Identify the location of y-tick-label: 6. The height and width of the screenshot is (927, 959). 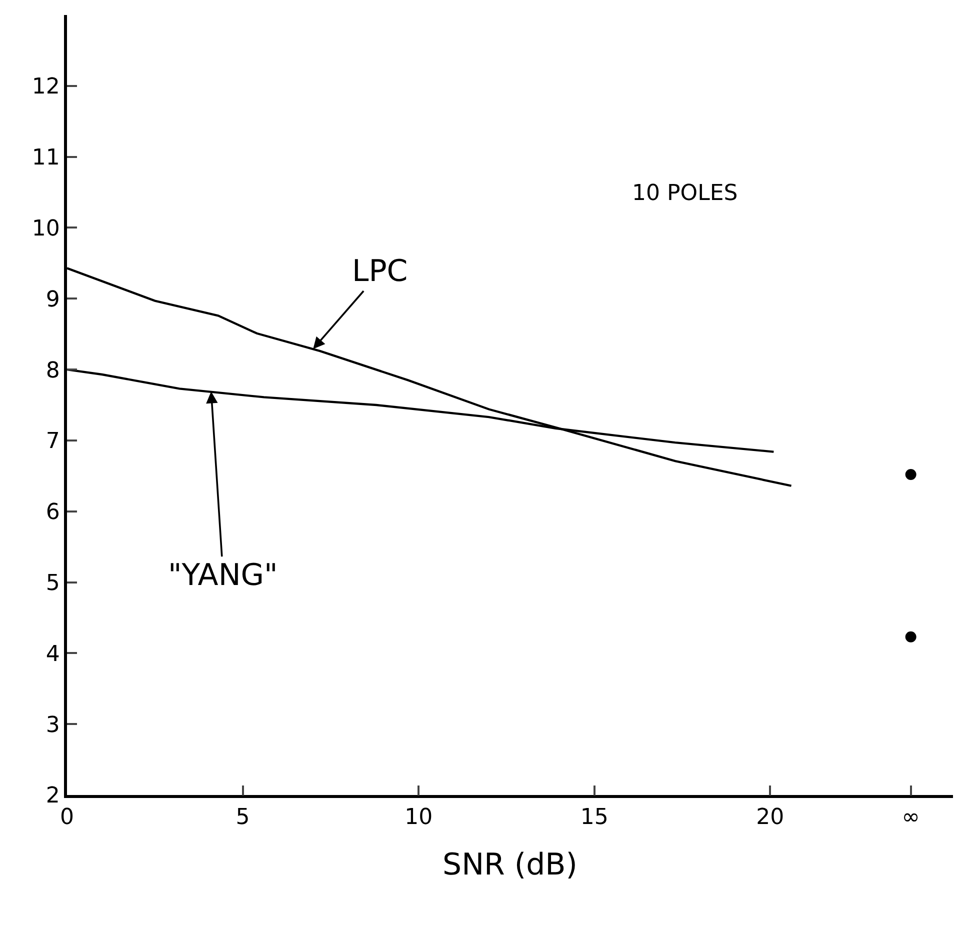
(53, 513).